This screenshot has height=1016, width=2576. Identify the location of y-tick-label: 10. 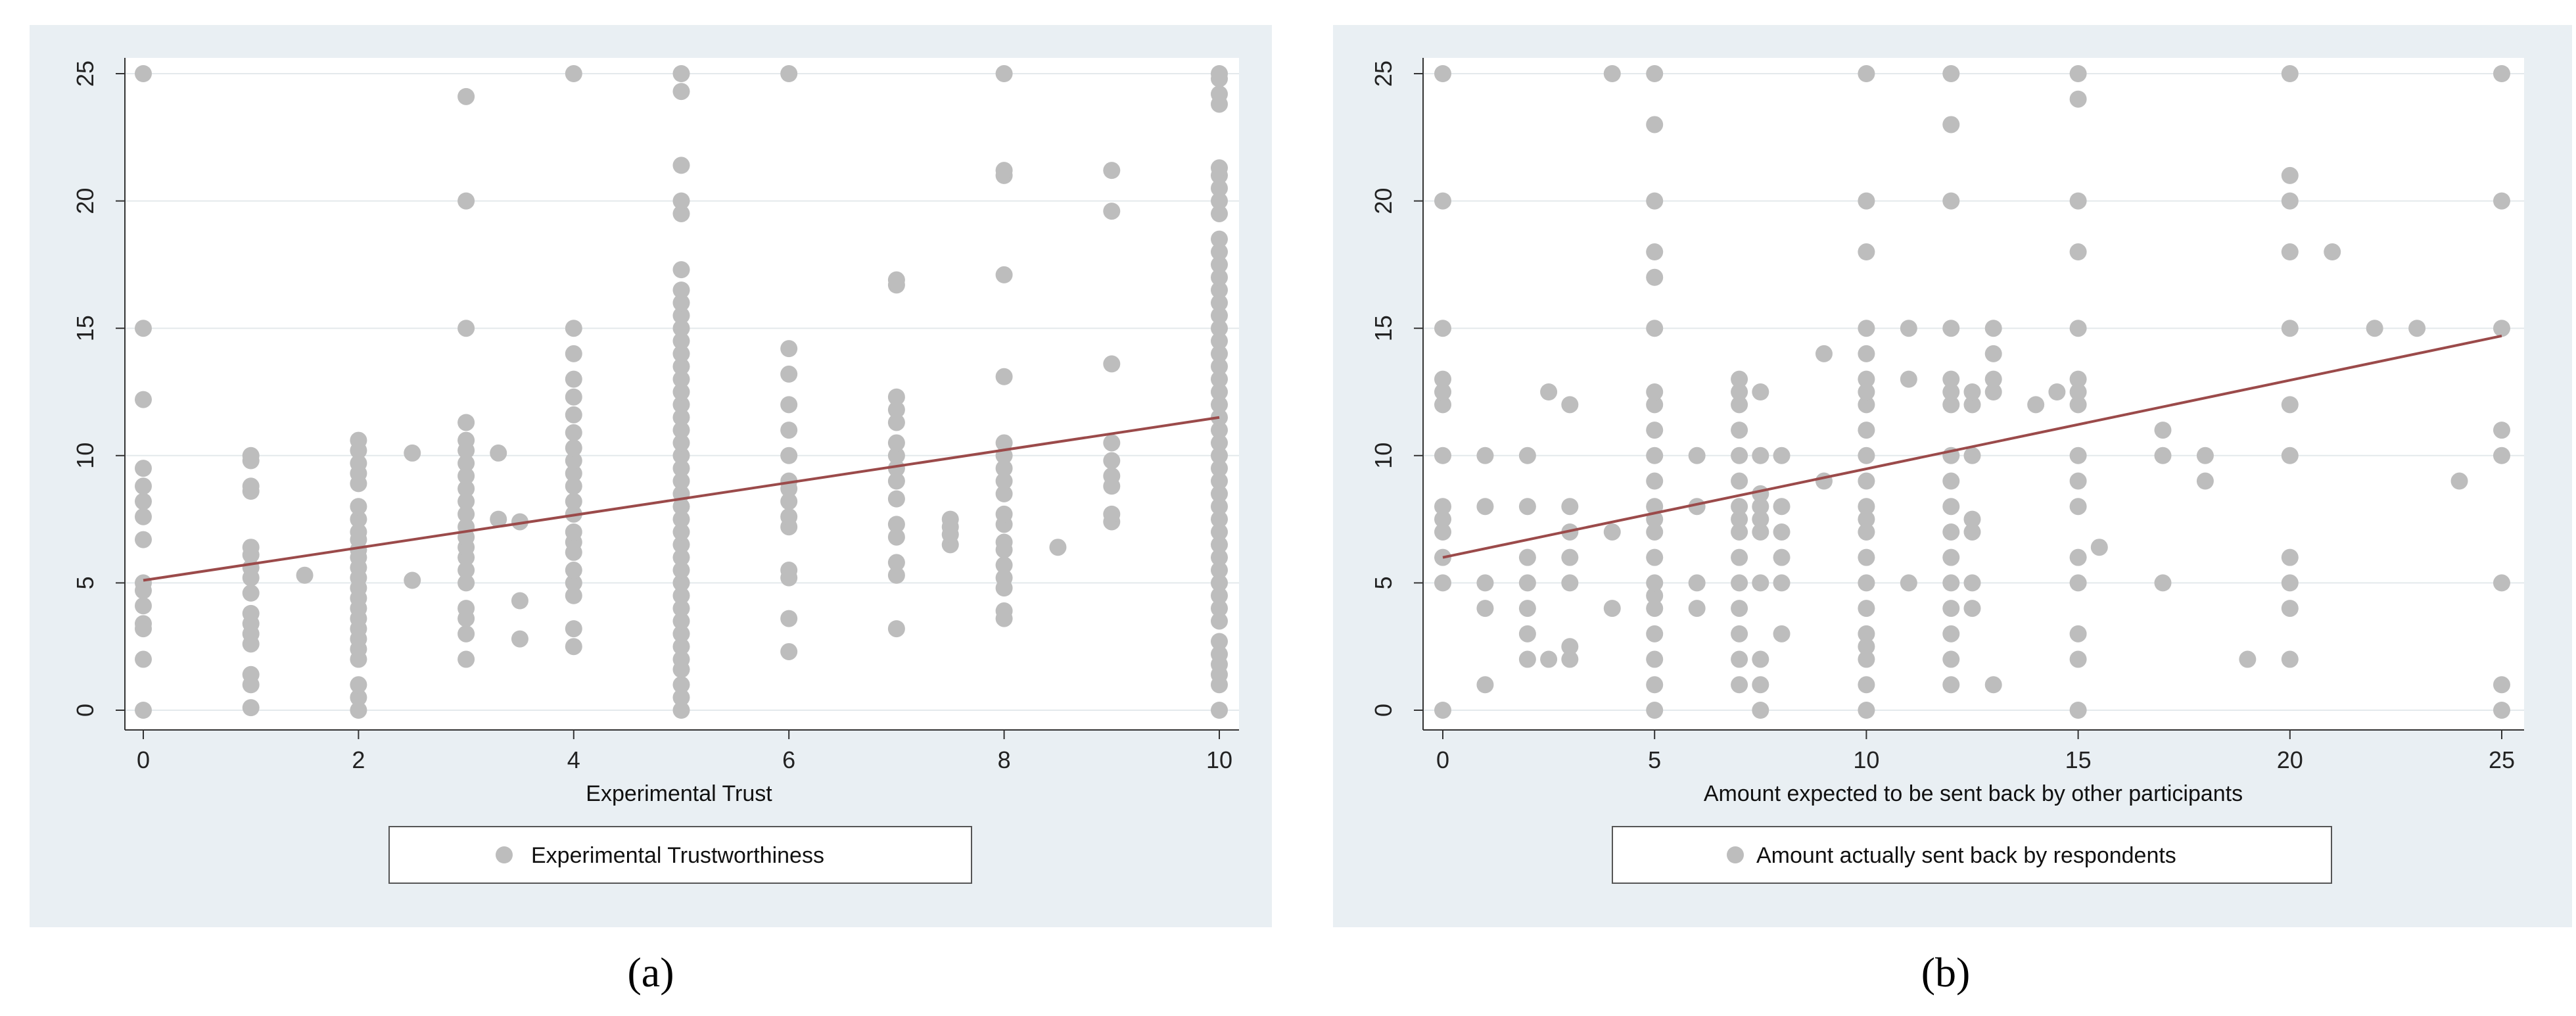
(1383, 456).